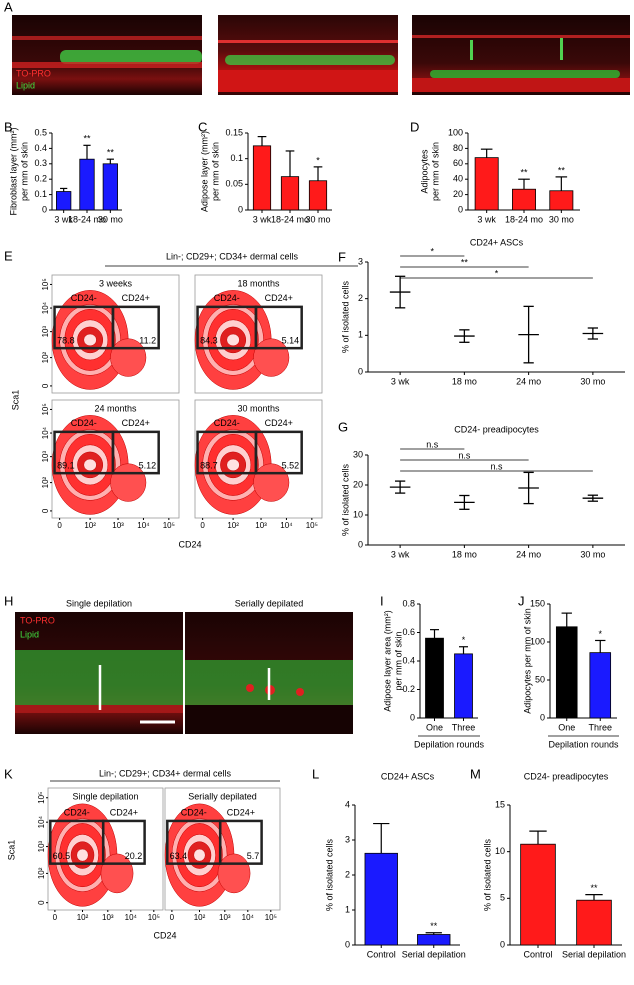 Image resolution: width=634 pixels, height=985 pixels. What do you see at coordinates (8, 7) in the screenshot?
I see `panel-letter: A` at bounding box center [8, 7].